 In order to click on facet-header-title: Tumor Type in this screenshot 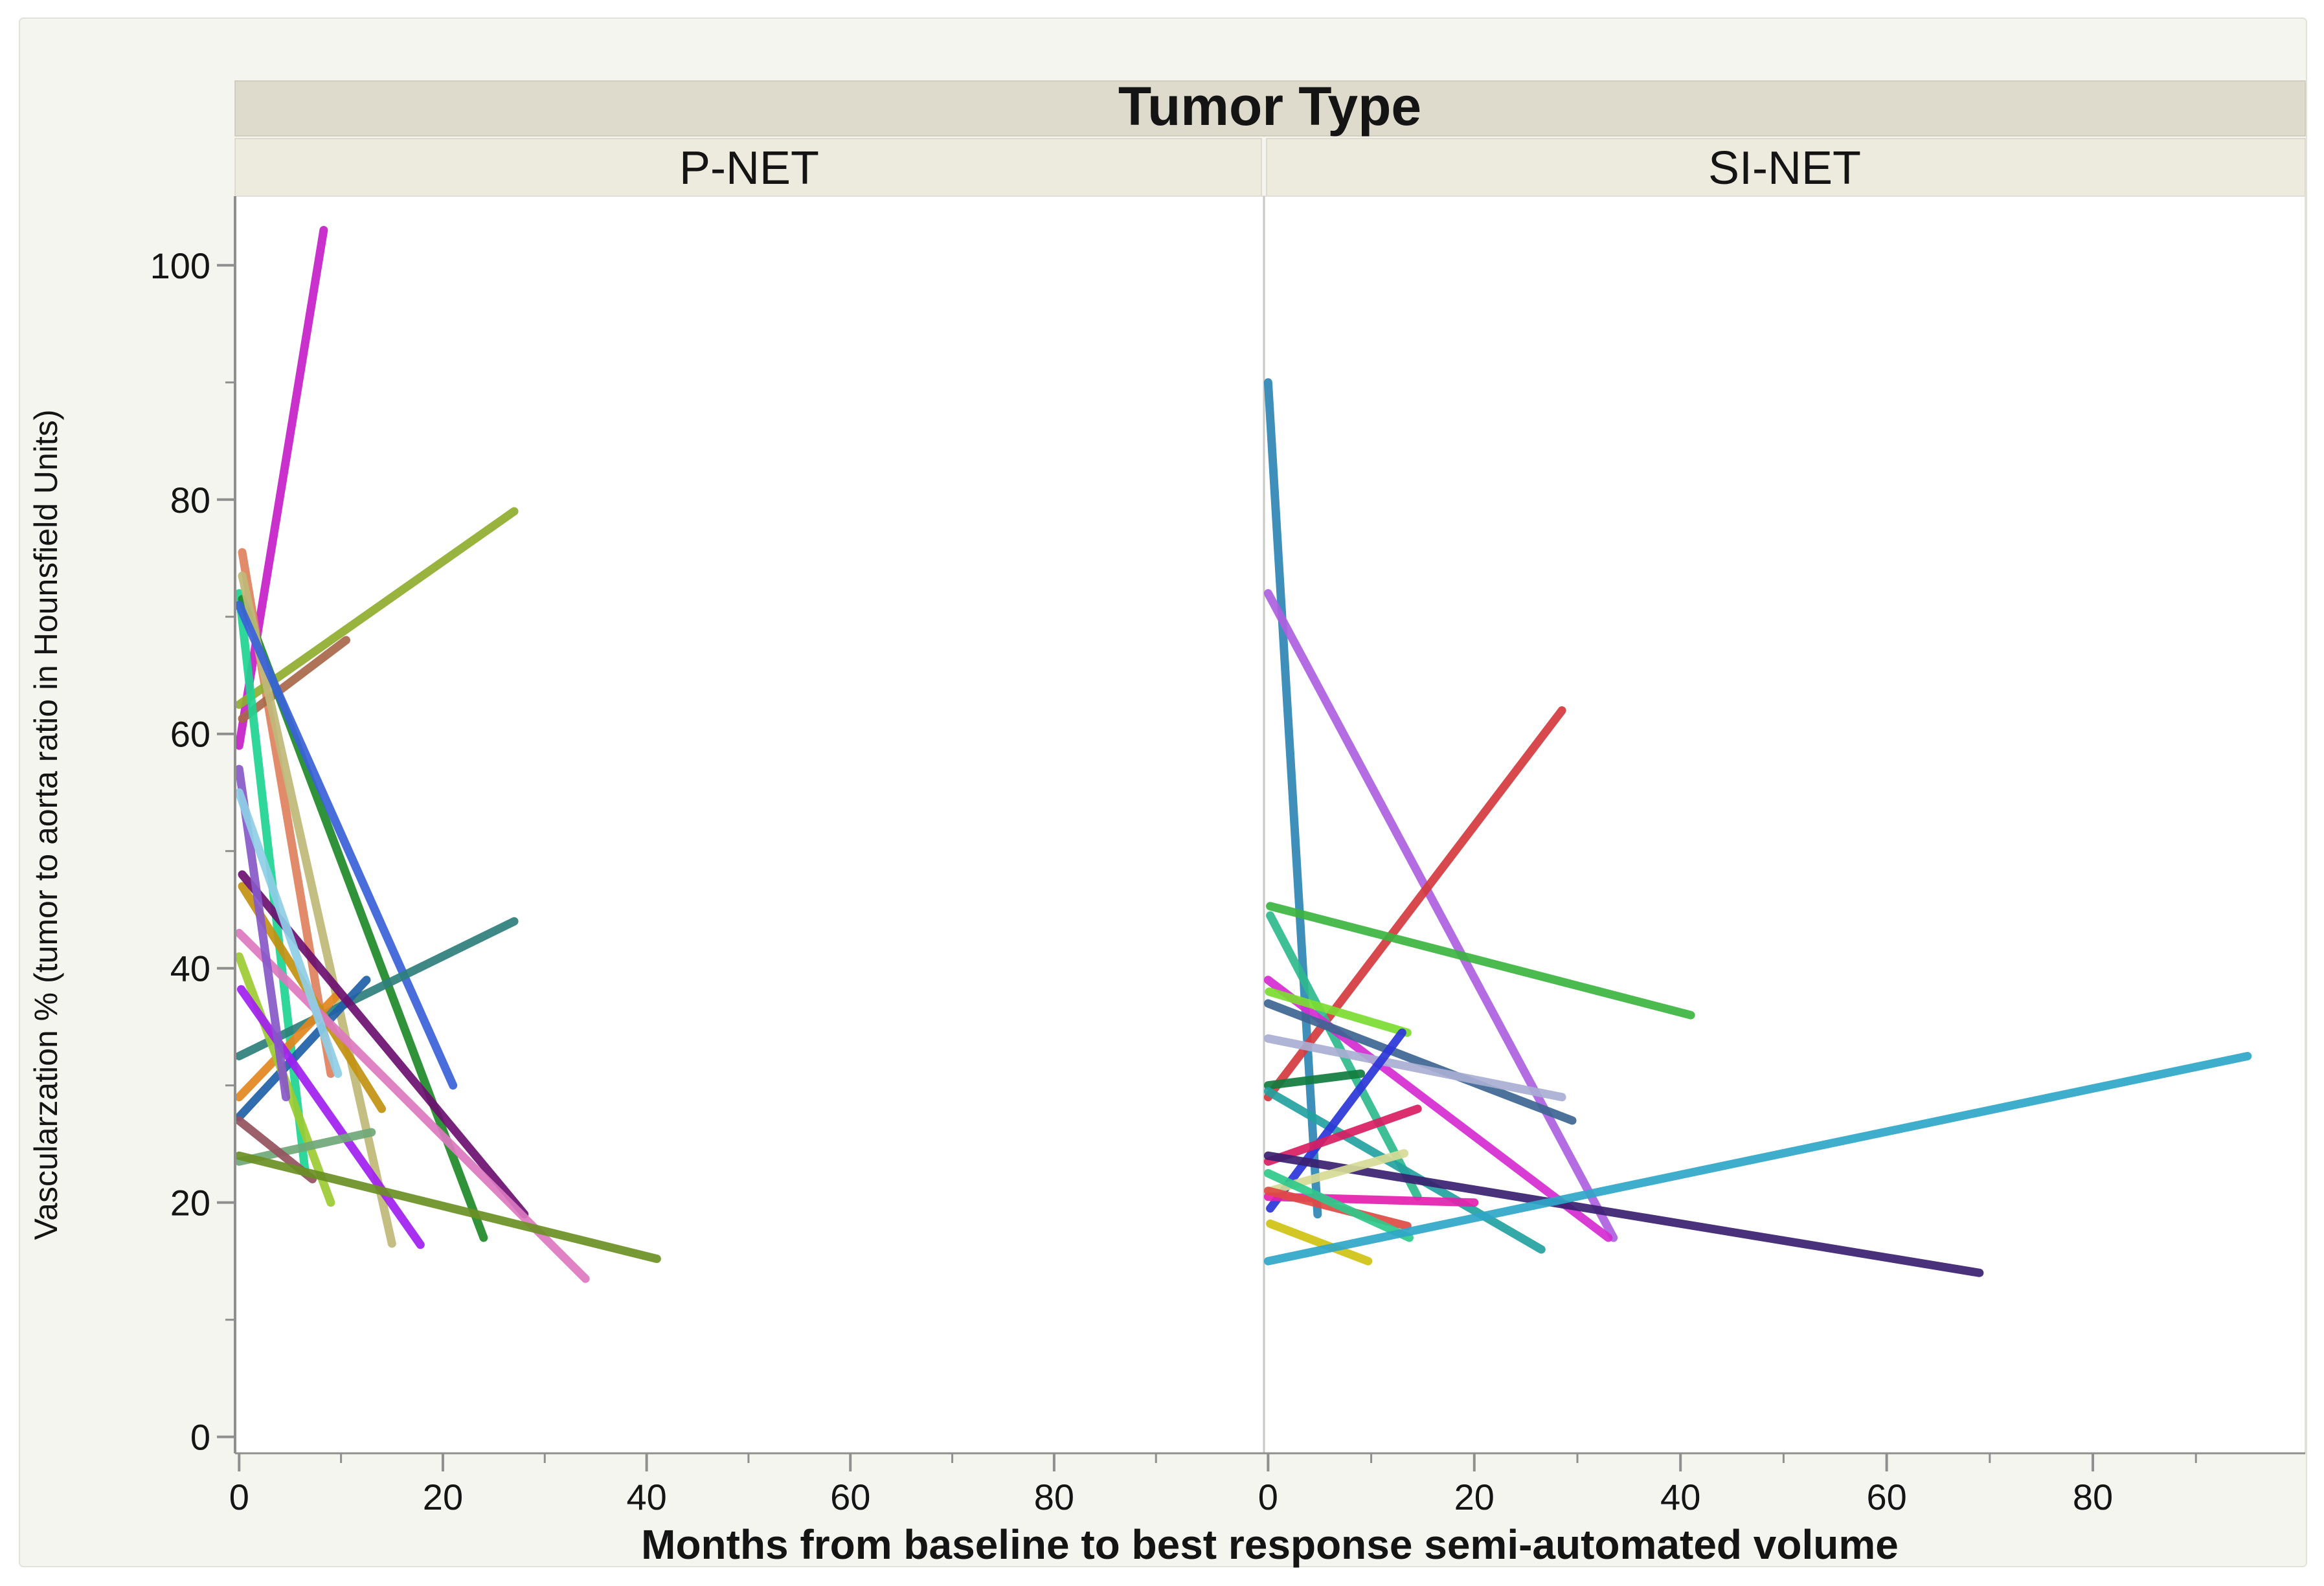, I will do `click(1269, 107)`.